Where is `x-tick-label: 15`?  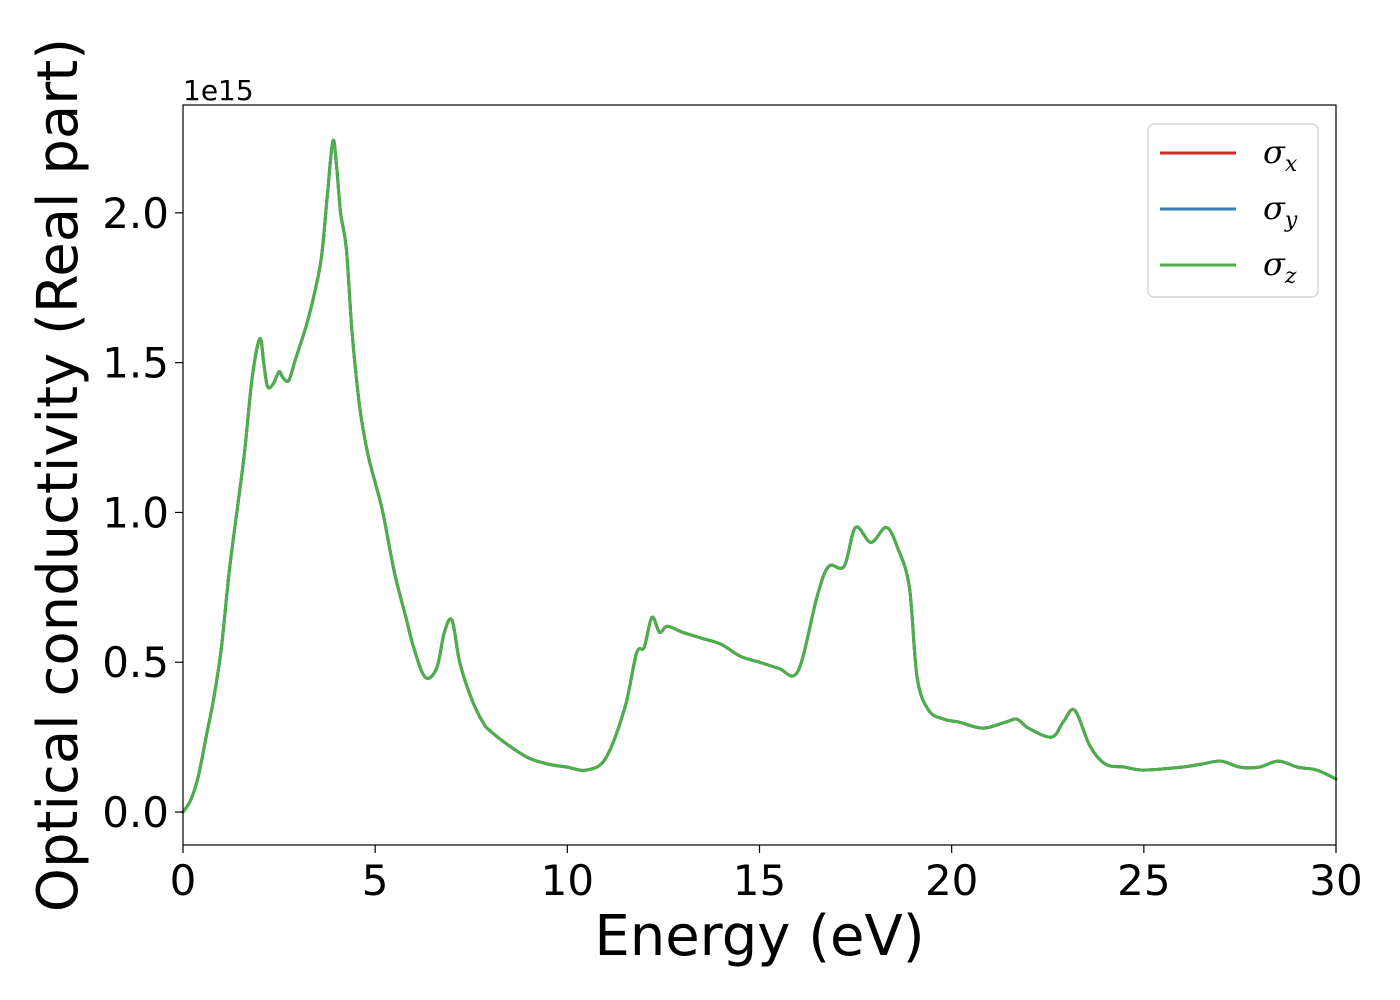 x-tick-label: 15 is located at coordinates (759, 880).